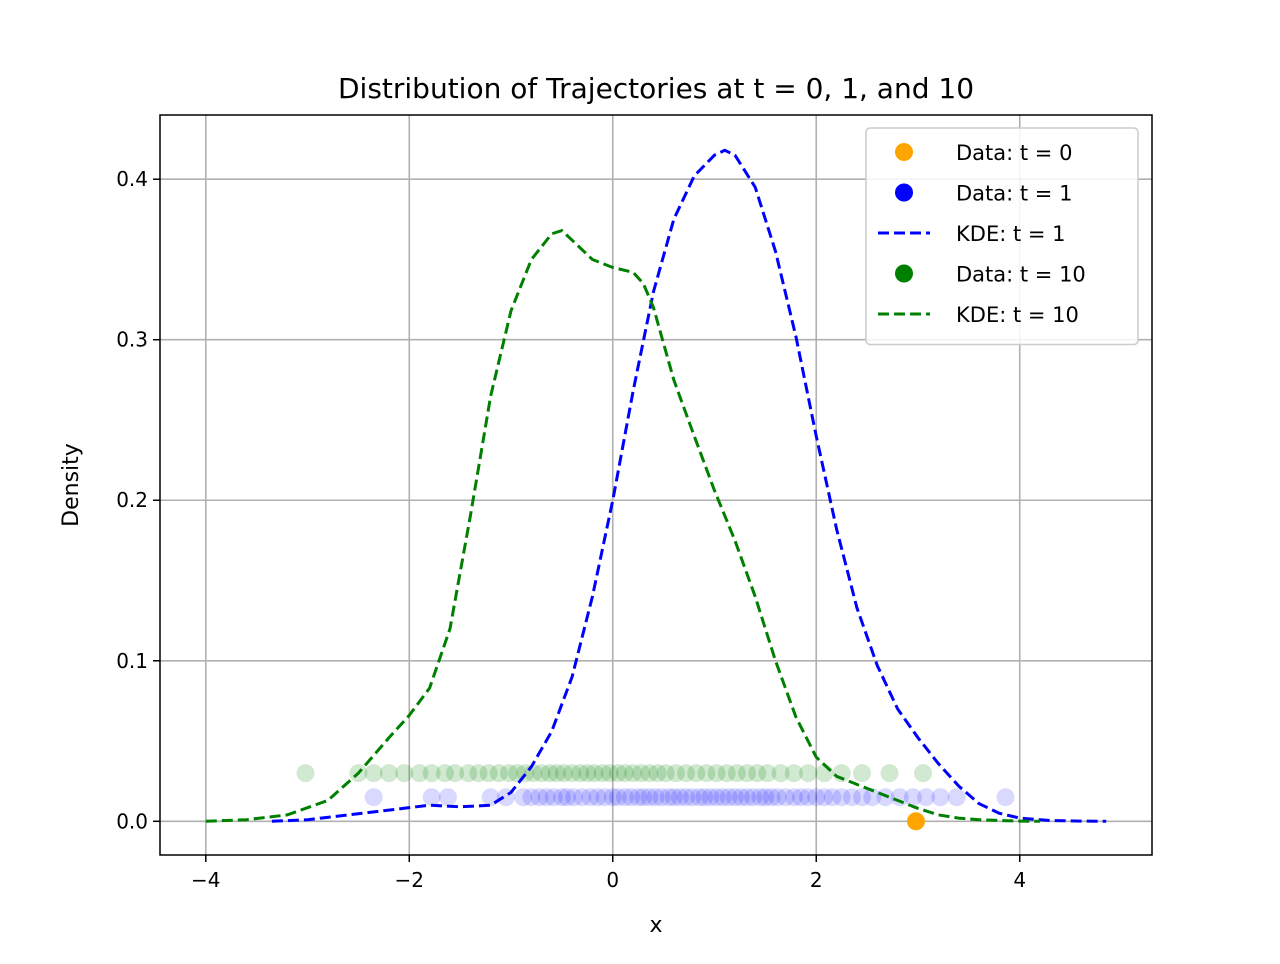 The height and width of the screenshot is (964, 1280). I want to click on x-axis-label: x, so click(655, 925).